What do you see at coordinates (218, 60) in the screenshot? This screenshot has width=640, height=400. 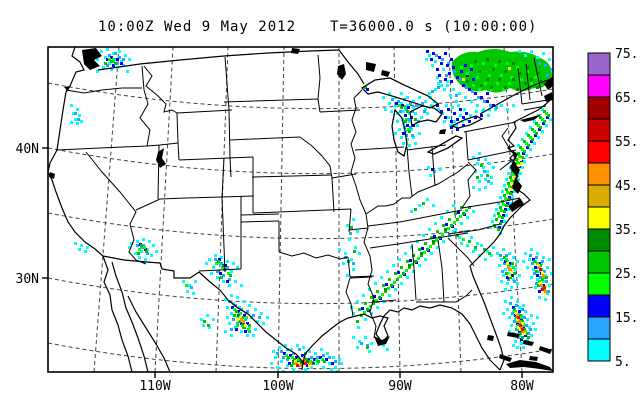 I see `coastline-path` at bounding box center [218, 60].